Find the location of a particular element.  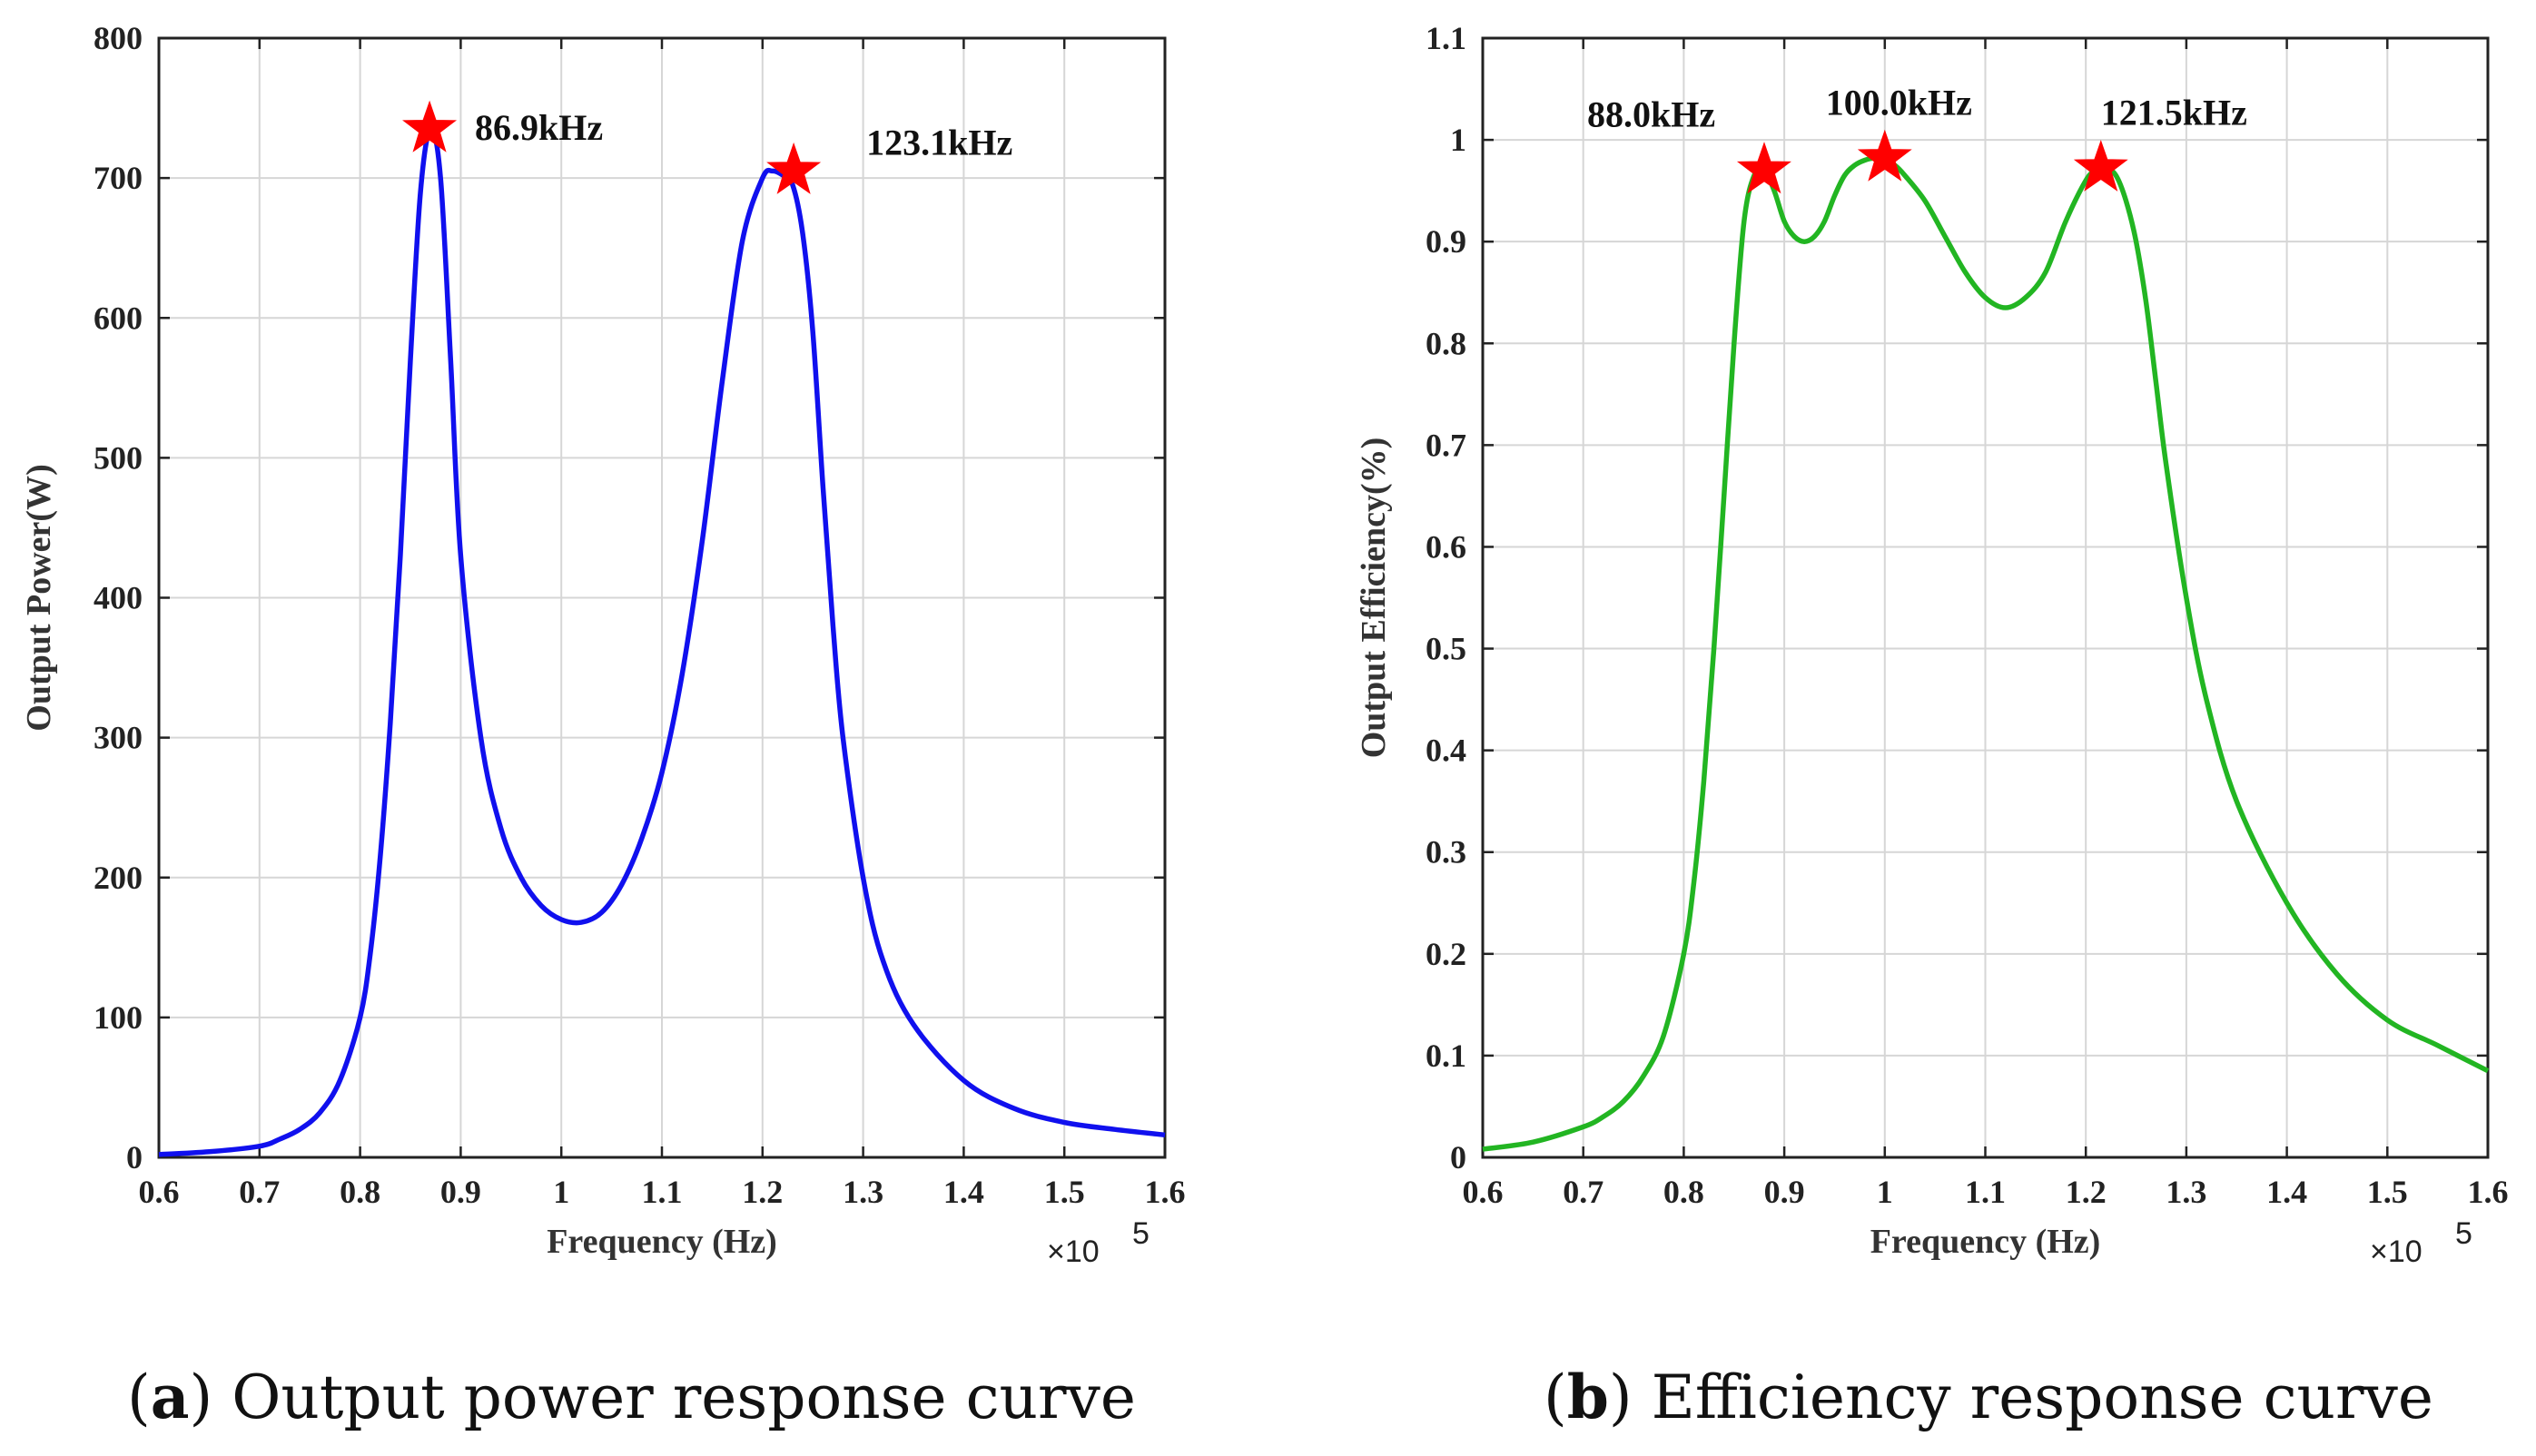

x-tick-label-a: 1.4 is located at coordinates (963, 1192).